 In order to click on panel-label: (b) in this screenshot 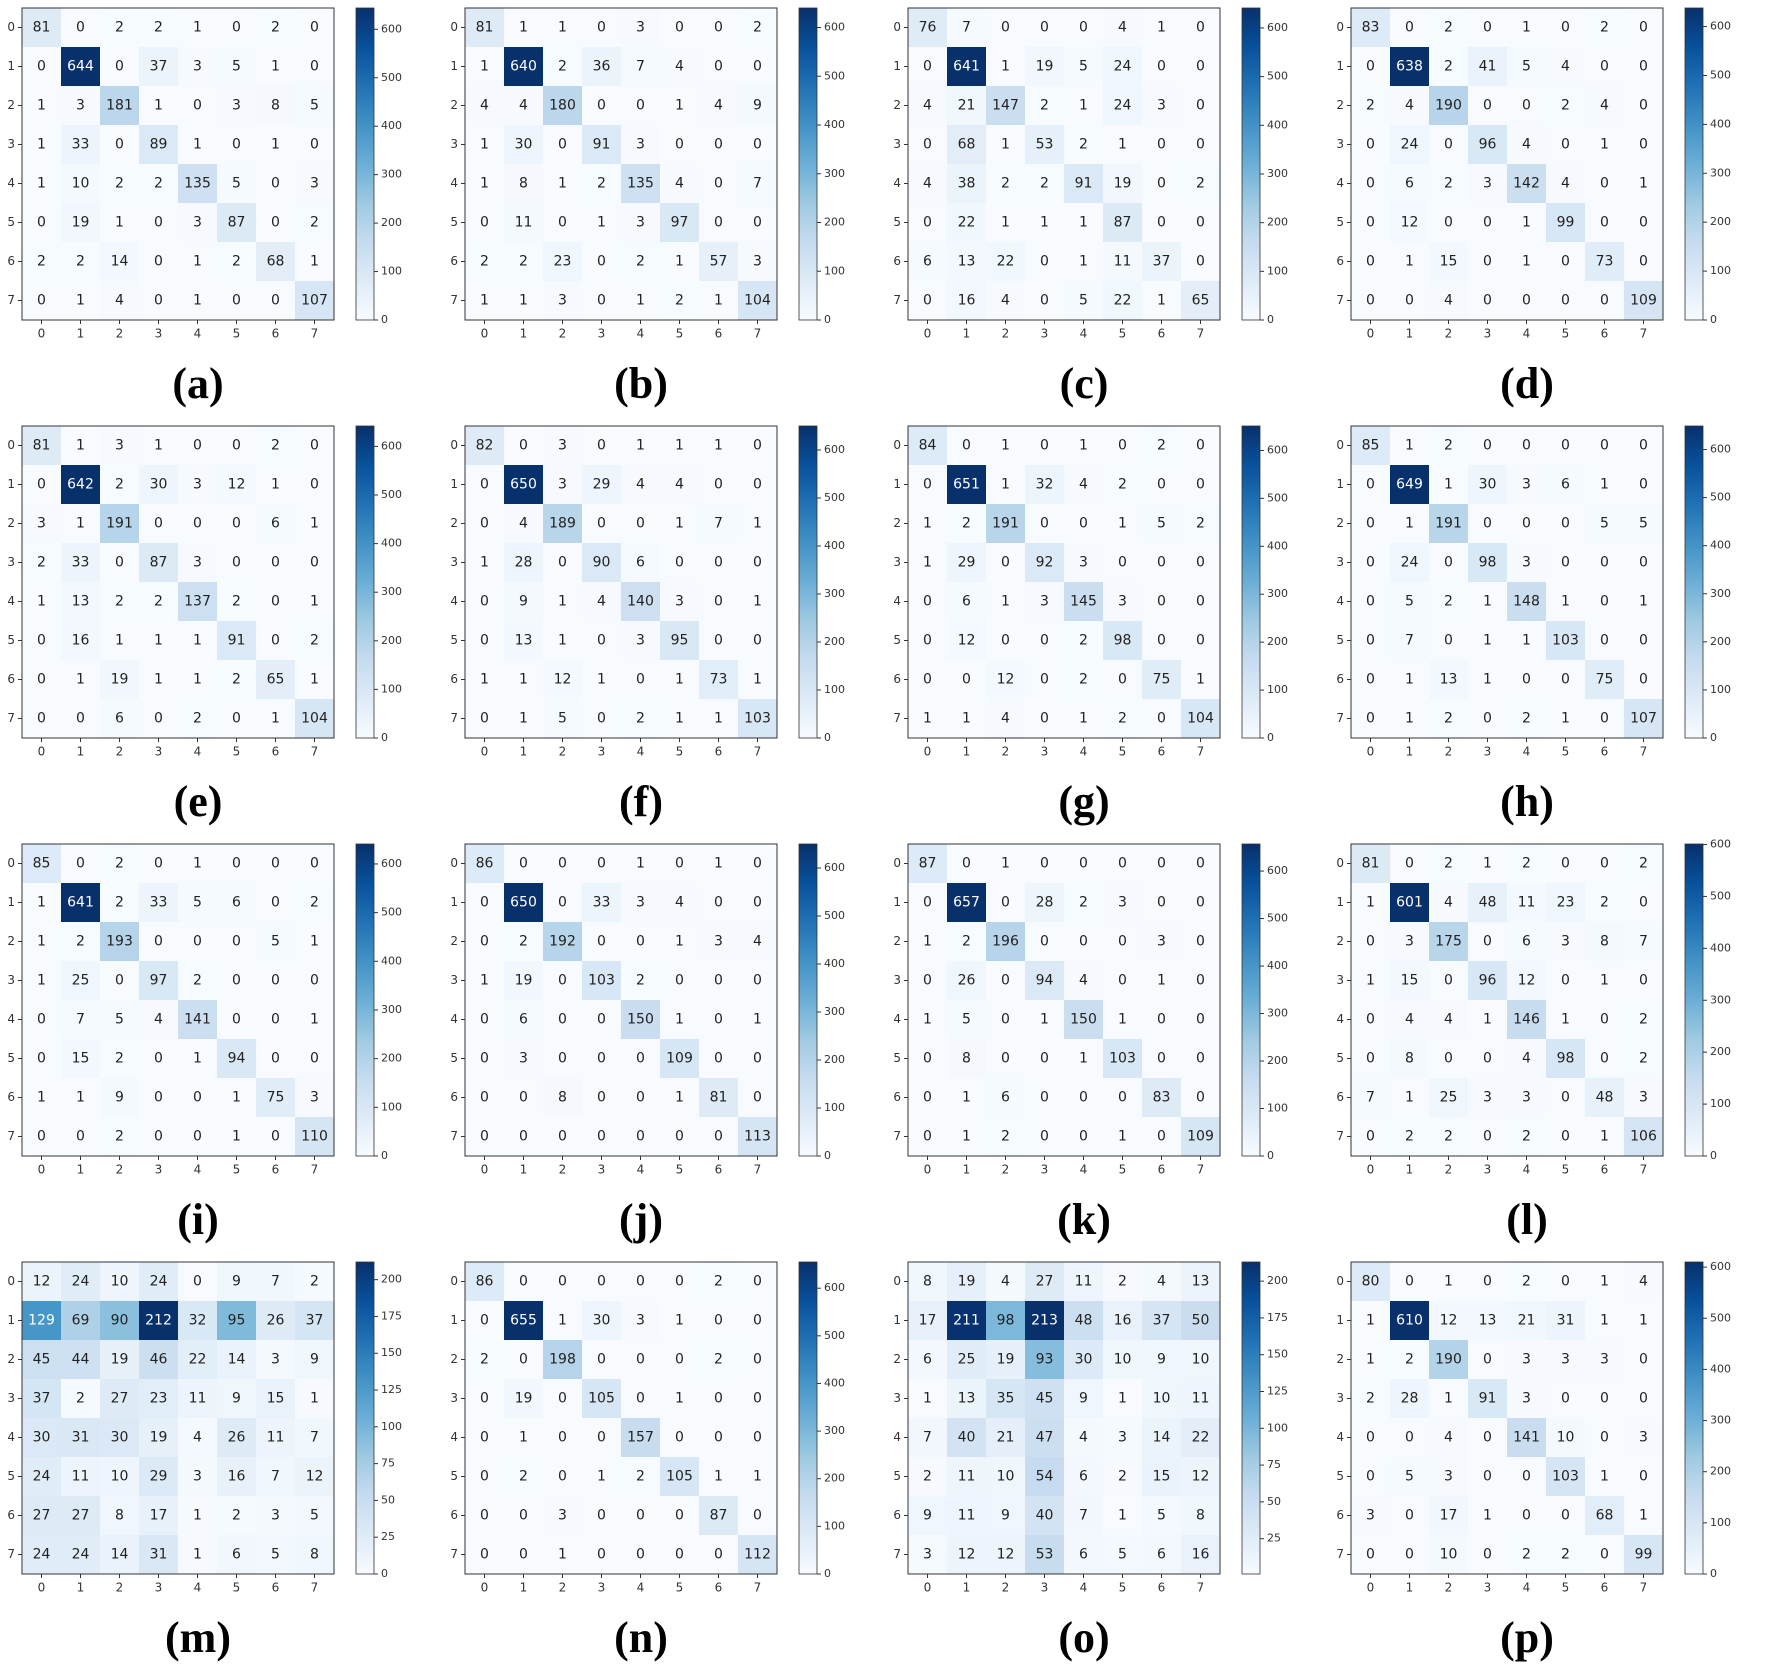, I will do `click(641, 383)`.